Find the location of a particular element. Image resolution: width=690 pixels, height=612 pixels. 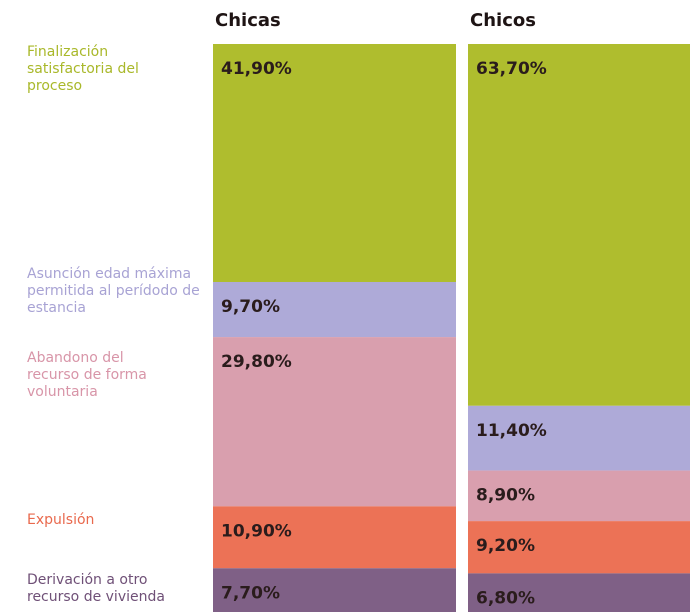

category-label: Chicos is located at coordinates (503, 20).